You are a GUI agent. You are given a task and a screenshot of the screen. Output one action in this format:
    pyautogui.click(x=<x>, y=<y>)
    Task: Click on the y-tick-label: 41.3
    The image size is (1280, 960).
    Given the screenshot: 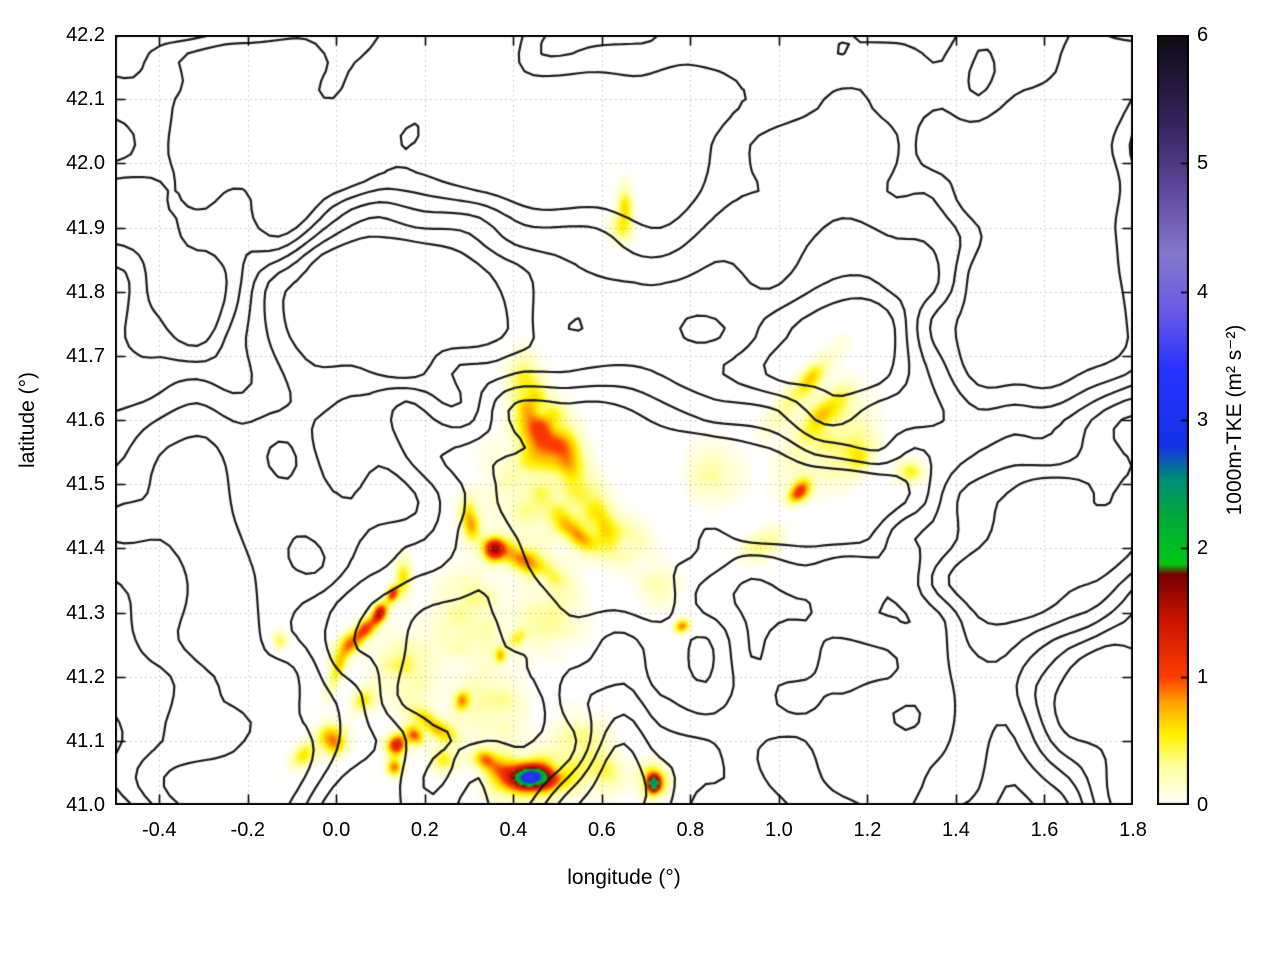 What is the action you would take?
    pyautogui.click(x=85, y=612)
    